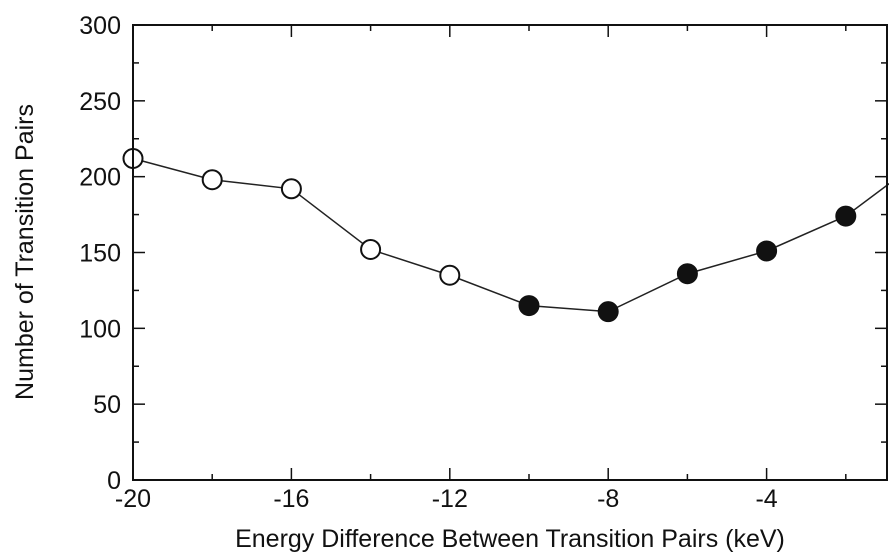 Image resolution: width=889 pixels, height=557 pixels. What do you see at coordinates (107, 405) in the screenshot?
I see `y-tick-label: 50` at bounding box center [107, 405].